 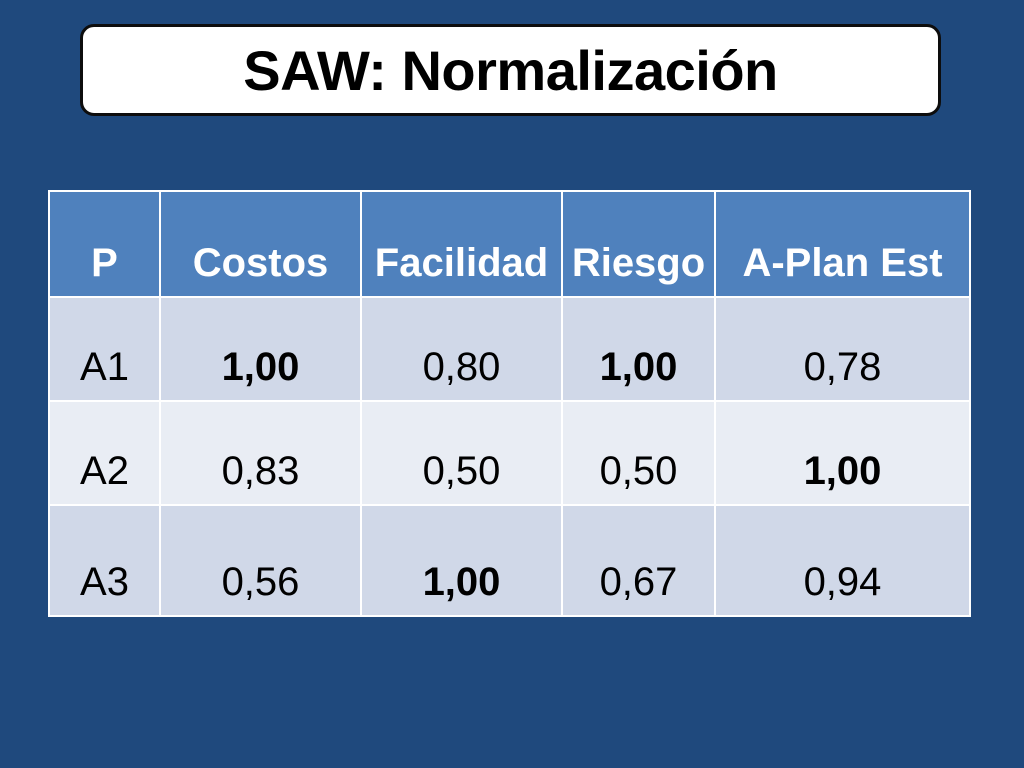 I want to click on row-label: A3, so click(x=104, y=560).